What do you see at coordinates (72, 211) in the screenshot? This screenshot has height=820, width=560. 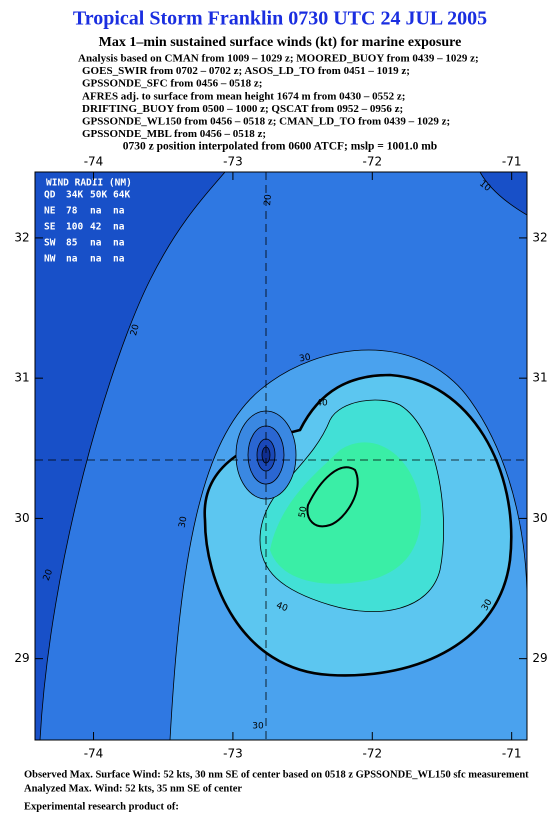 I see `table-cell: 78` at bounding box center [72, 211].